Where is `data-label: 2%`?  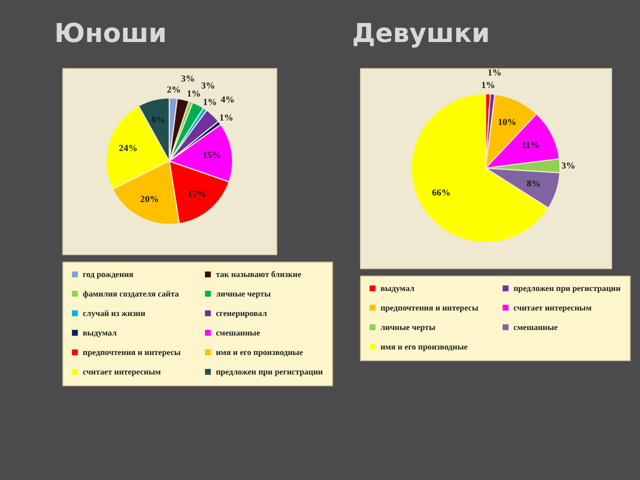
data-label: 2% is located at coordinates (173, 90).